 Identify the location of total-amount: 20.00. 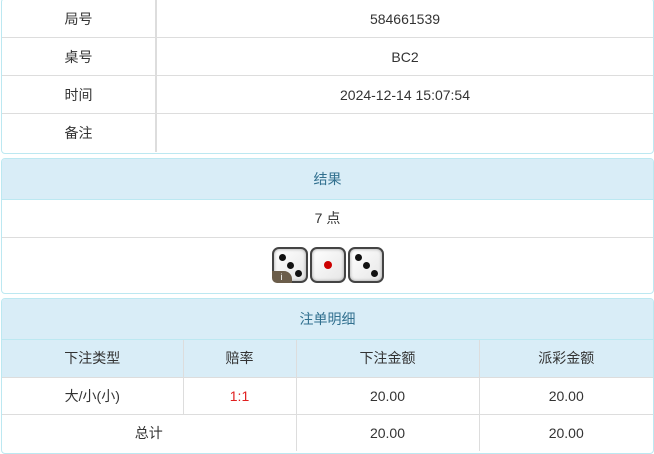
(388, 432).